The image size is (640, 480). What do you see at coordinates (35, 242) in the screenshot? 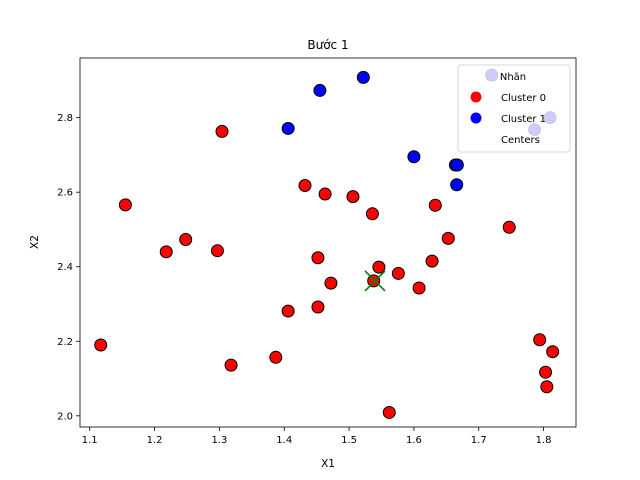
I see `y-axis-label: X2` at bounding box center [35, 242].